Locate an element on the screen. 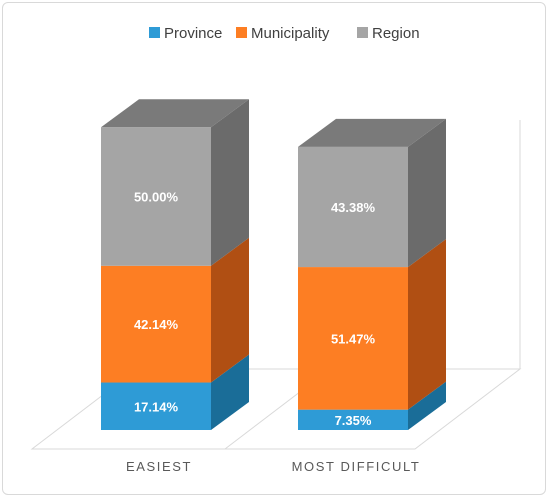  legend-swatch-province is located at coordinates (154, 32).